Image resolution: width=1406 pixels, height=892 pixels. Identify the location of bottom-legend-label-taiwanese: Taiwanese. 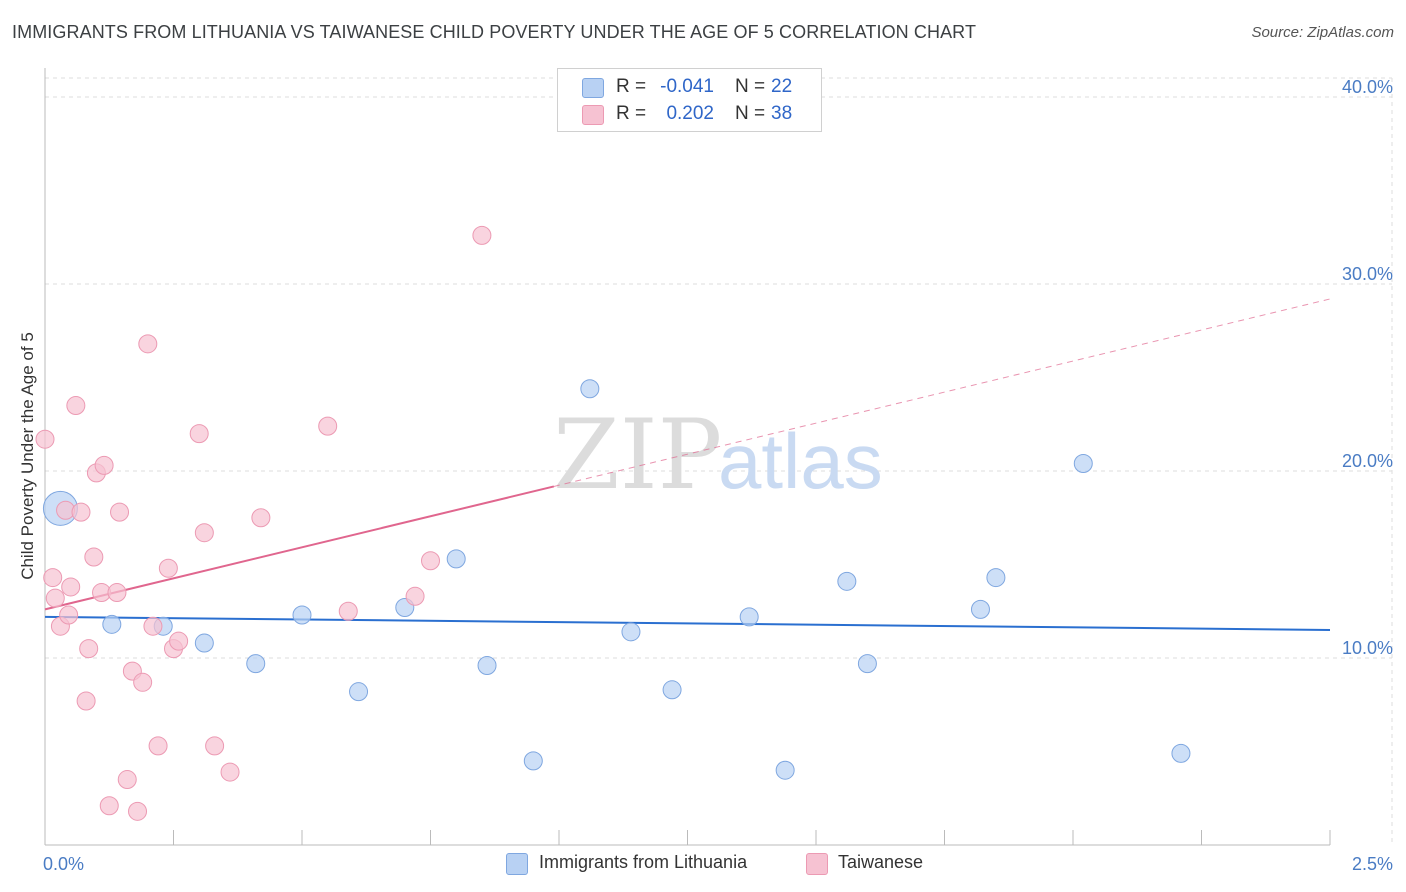
(881, 862).